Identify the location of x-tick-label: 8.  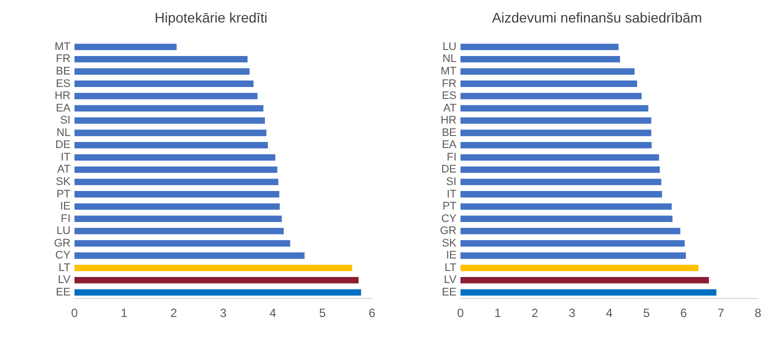
(758, 313).